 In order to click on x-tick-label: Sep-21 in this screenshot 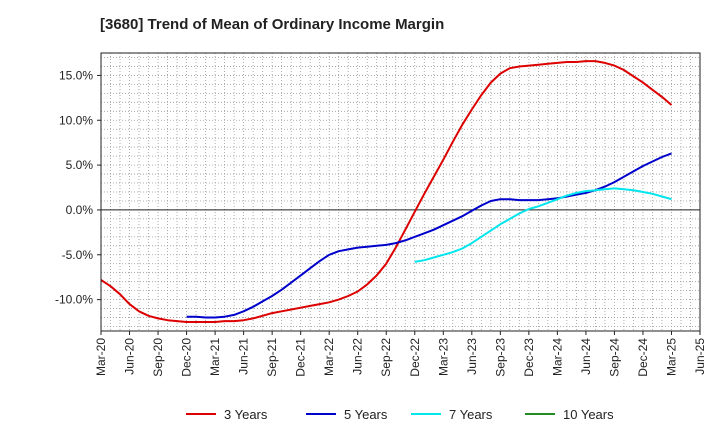, I will do `click(272, 357)`.